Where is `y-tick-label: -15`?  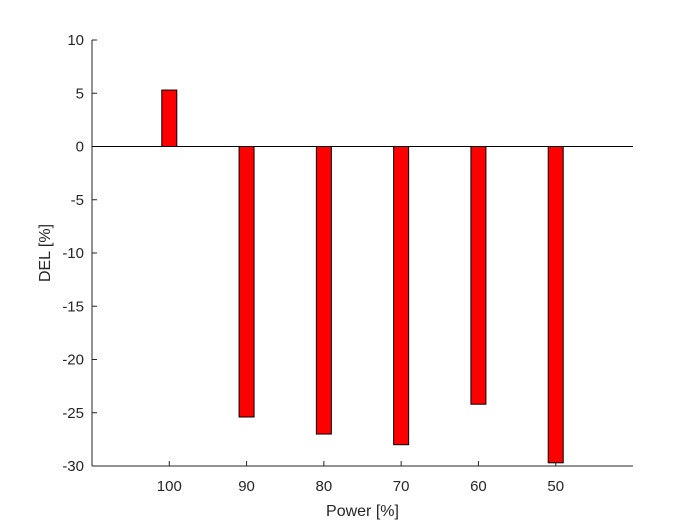
y-tick-label: -15 is located at coordinates (73, 306).